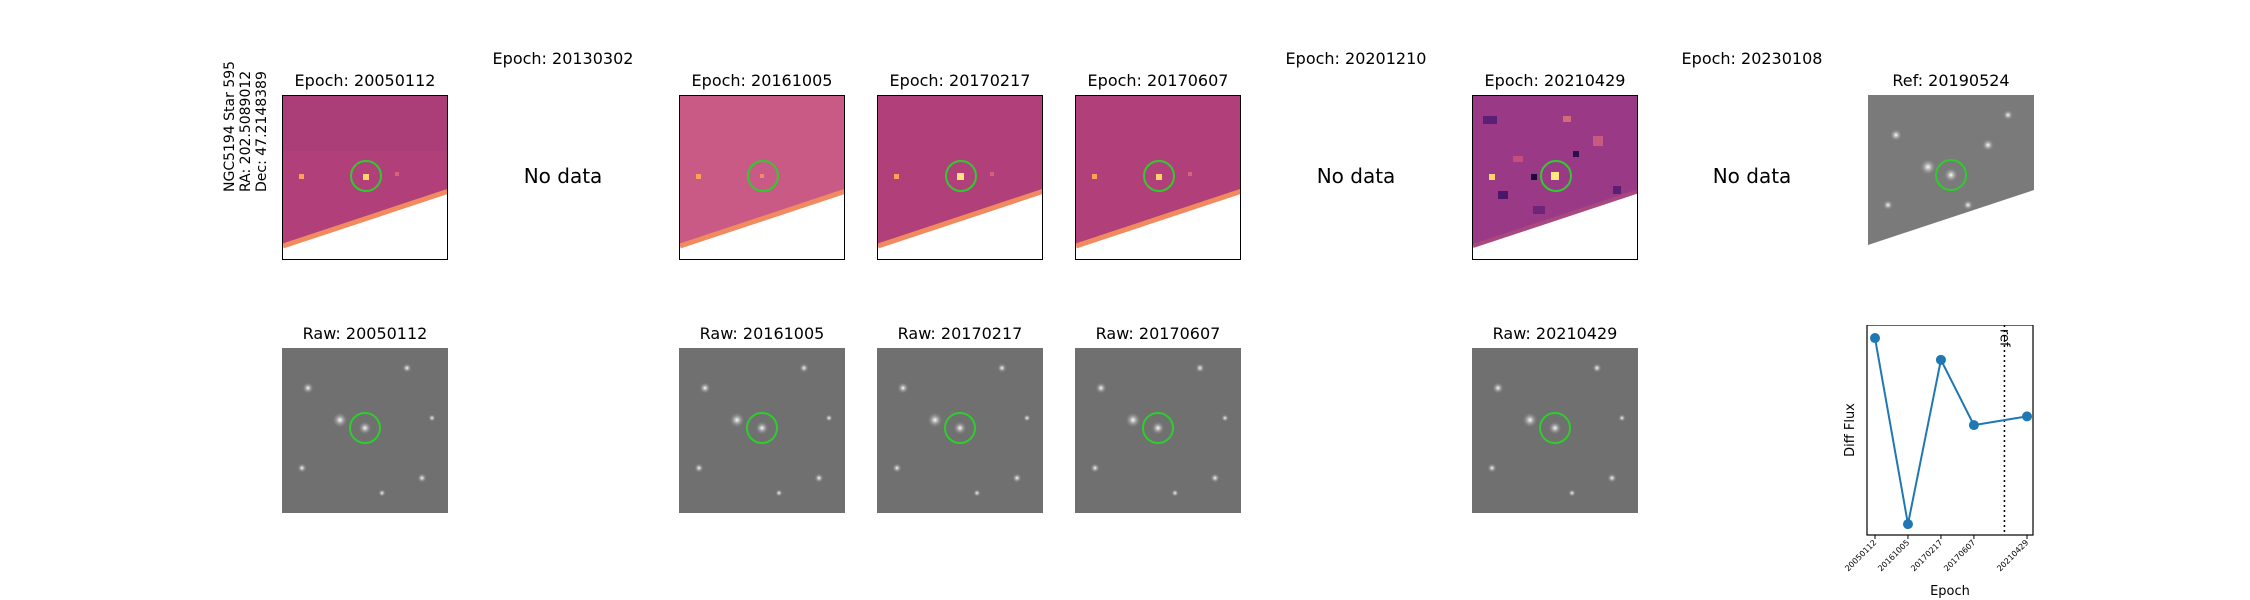 This screenshot has height=600, width=2250. What do you see at coordinates (762, 333) in the screenshot?
I see `raw-title-3: Raw: 20161005` at bounding box center [762, 333].